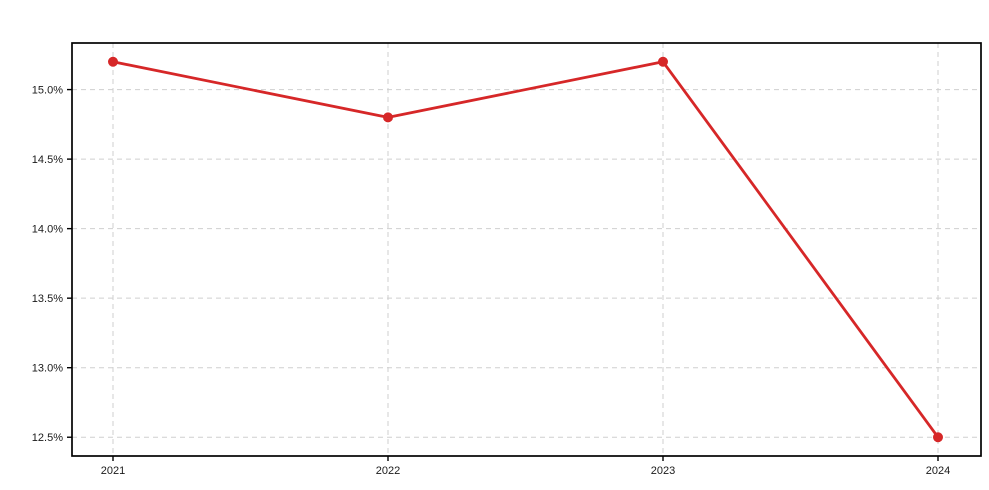 Image resolution: width=989 pixels, height=490 pixels. I want to click on x-tick-label: 2023, so click(663, 471).